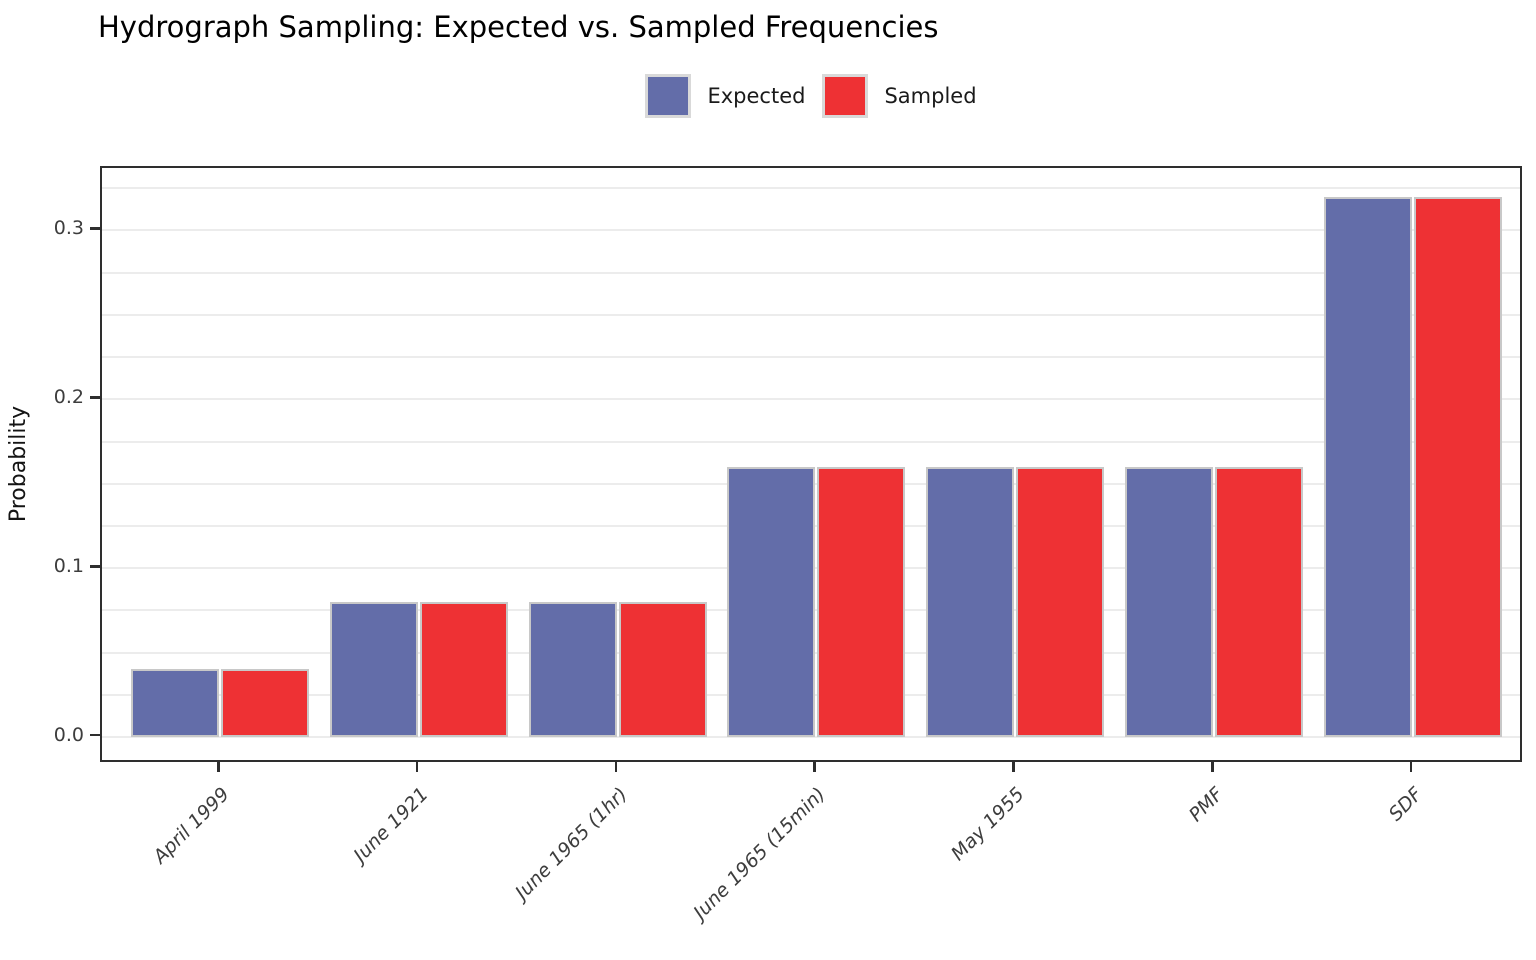 This screenshot has width=1536, height=960. Describe the element at coordinates (571, 843) in the screenshot. I see `x-tick-label: June 1965 (1hr)` at that location.